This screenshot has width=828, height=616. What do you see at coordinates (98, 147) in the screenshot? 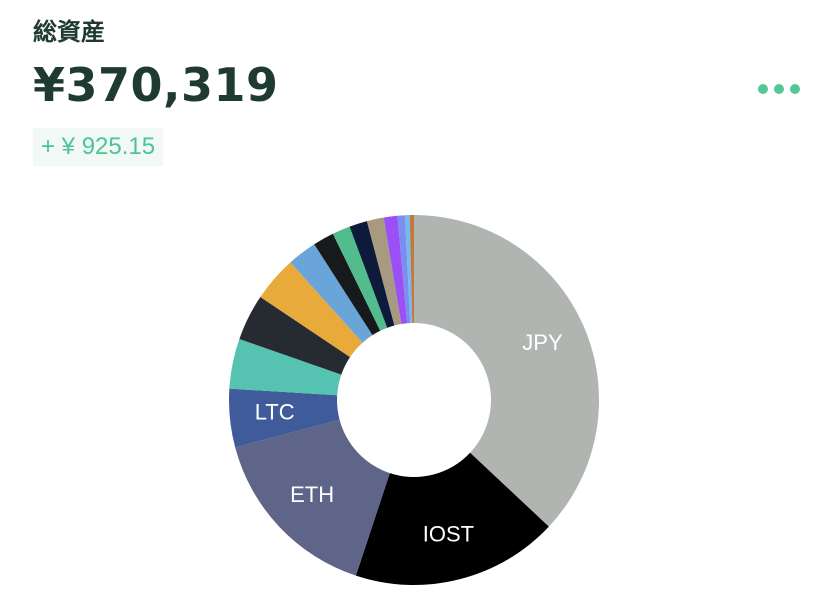
I see `daily-change-badge: + ¥ 925.15` at bounding box center [98, 147].